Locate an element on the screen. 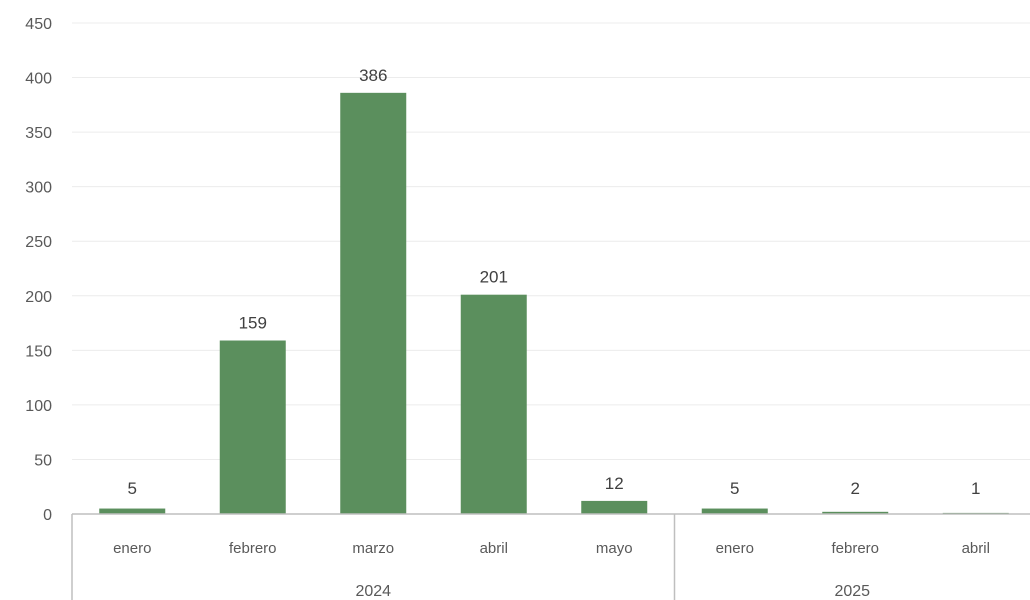  y-tick-label: 300 is located at coordinates (38, 188).